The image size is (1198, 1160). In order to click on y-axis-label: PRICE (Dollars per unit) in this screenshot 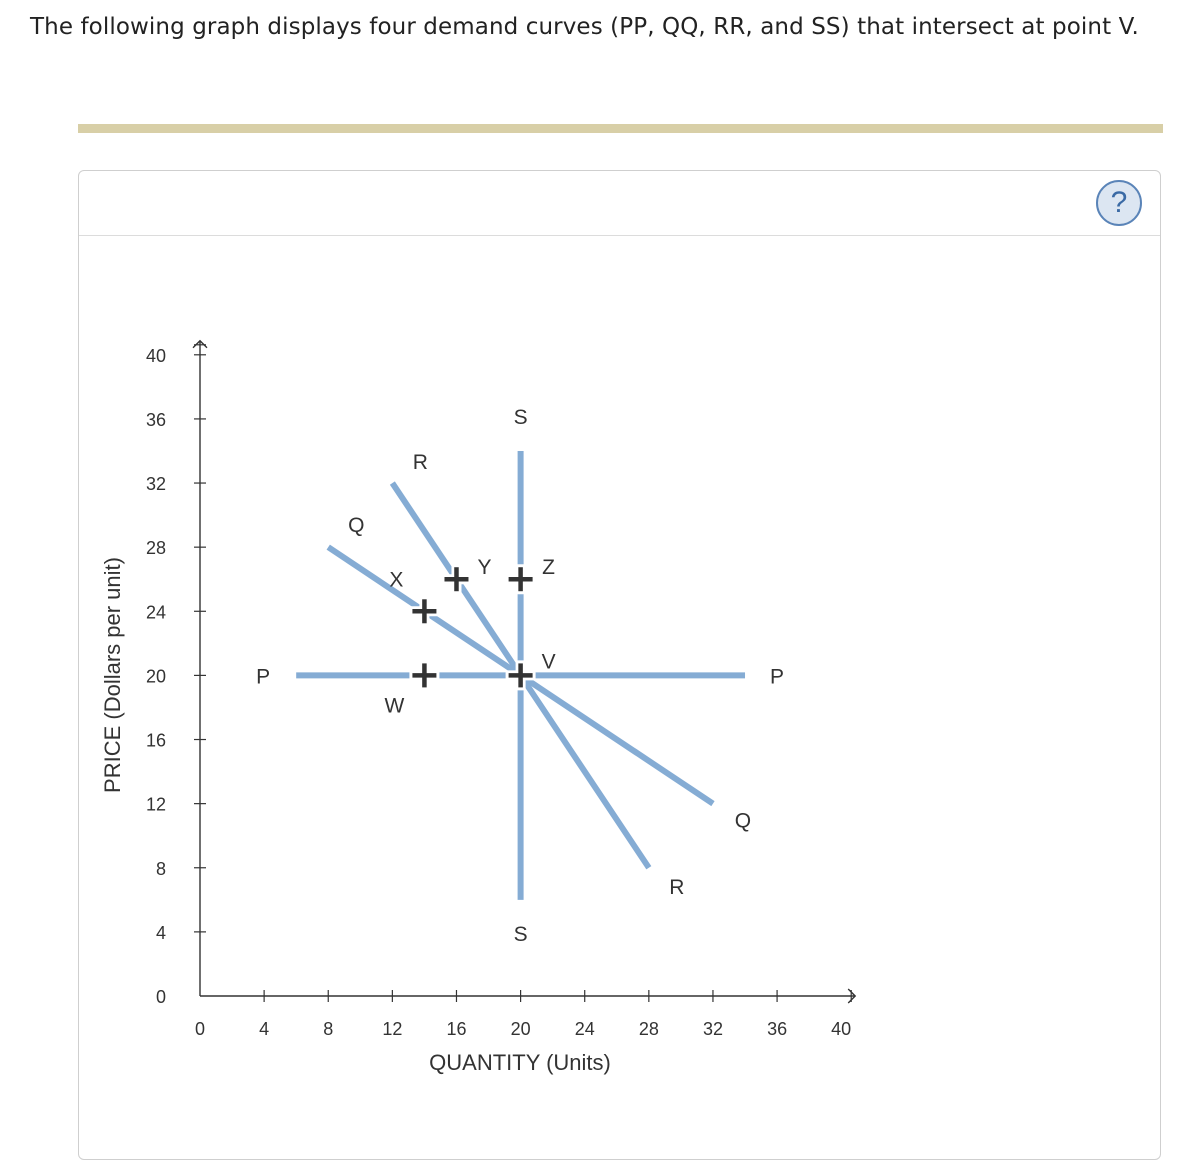, I will do `click(112, 675)`.